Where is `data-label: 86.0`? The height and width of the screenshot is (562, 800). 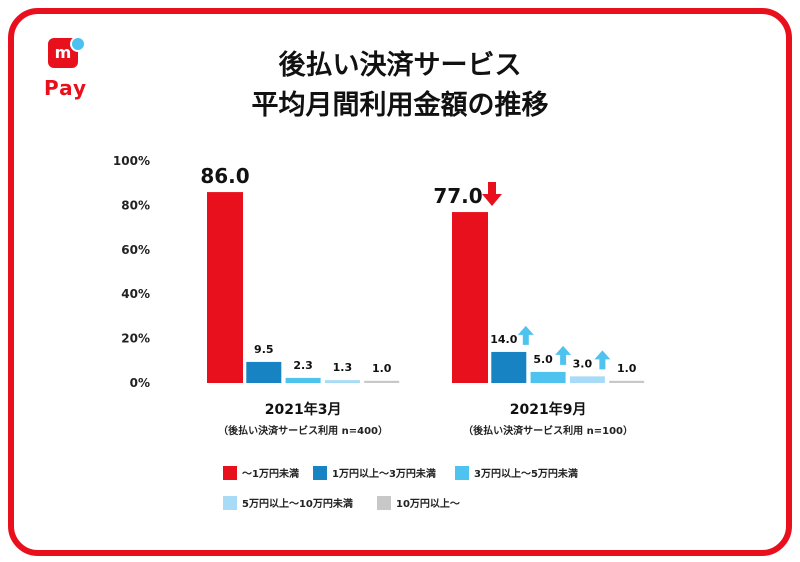
data-label: 86.0 is located at coordinates (224, 176).